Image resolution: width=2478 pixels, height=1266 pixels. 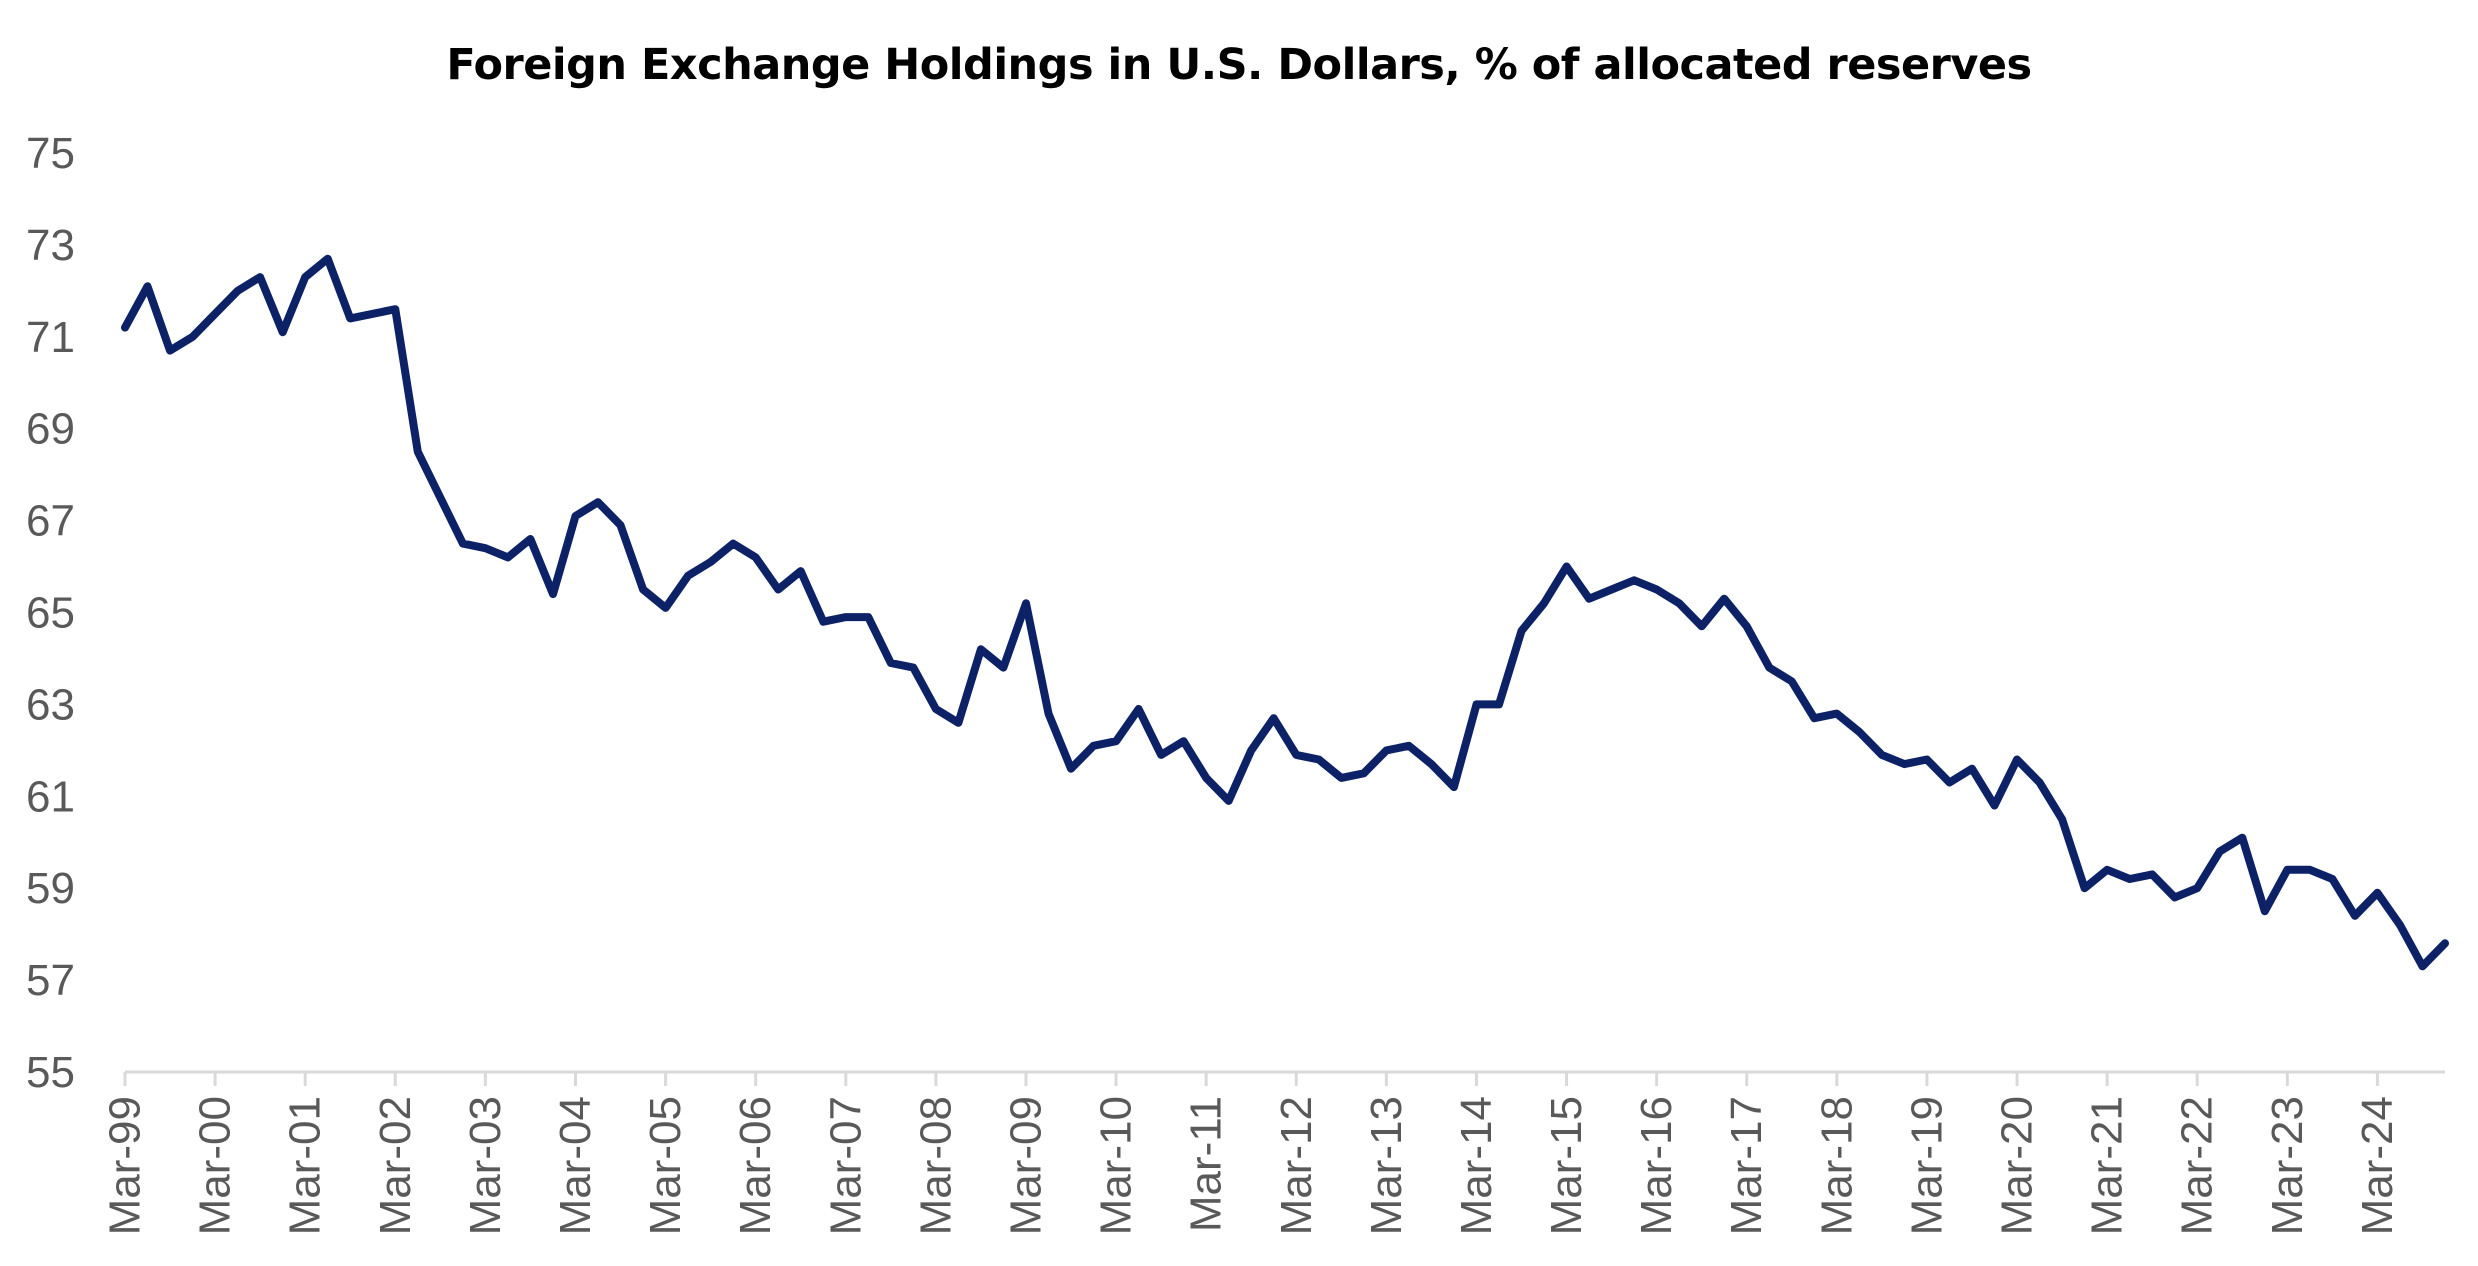 What do you see at coordinates (2107, 1165) in the screenshot?
I see `x-tick-label: Mar-21` at bounding box center [2107, 1165].